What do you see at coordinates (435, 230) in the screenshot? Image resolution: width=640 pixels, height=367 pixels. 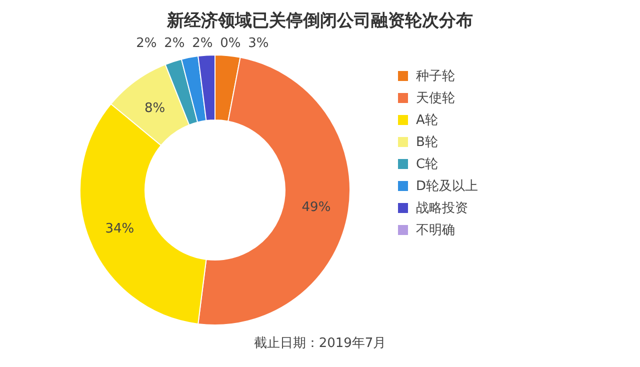 I see `legend-label: 不明确` at bounding box center [435, 230].